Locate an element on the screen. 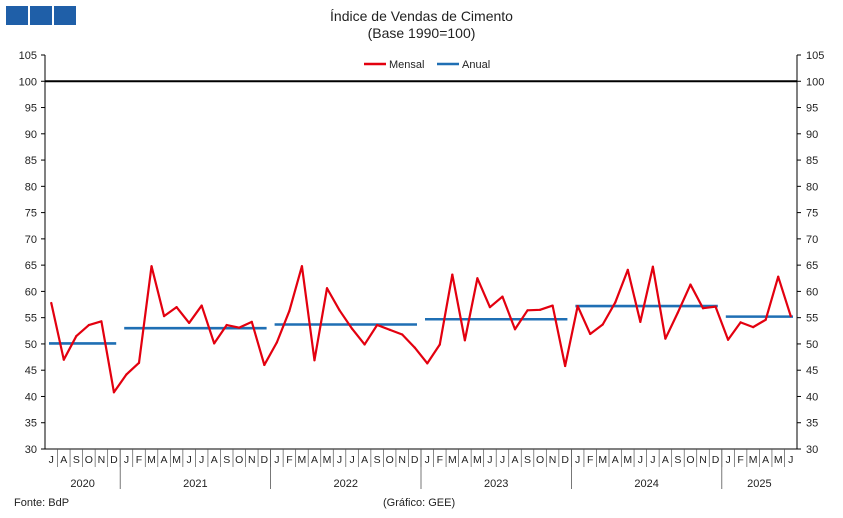 The width and height of the screenshot is (843, 518). legend: Mensal Anual is located at coordinates (427, 65).